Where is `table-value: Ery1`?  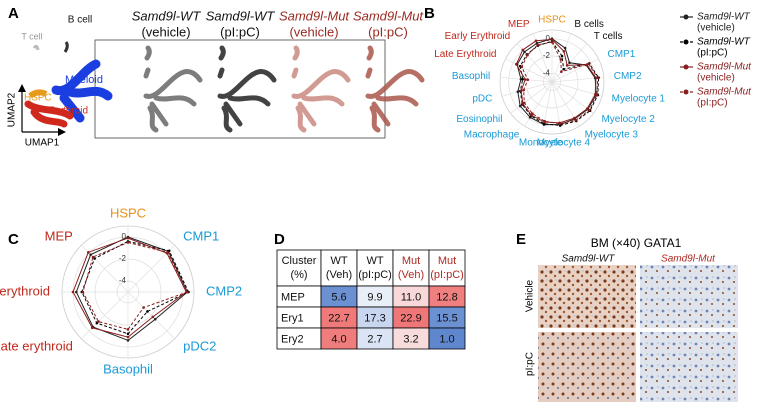 table-value: Ery1 is located at coordinates (292, 318).